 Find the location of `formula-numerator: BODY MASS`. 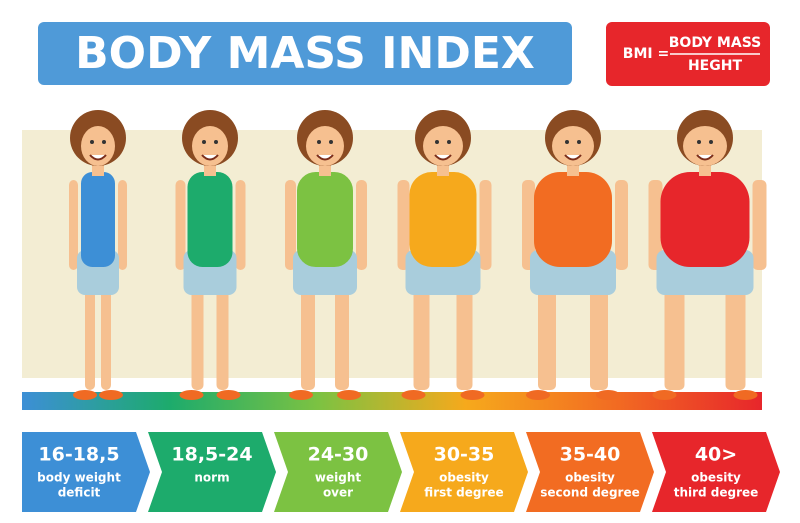

formula-numerator: BODY MASS is located at coordinates (715, 43).